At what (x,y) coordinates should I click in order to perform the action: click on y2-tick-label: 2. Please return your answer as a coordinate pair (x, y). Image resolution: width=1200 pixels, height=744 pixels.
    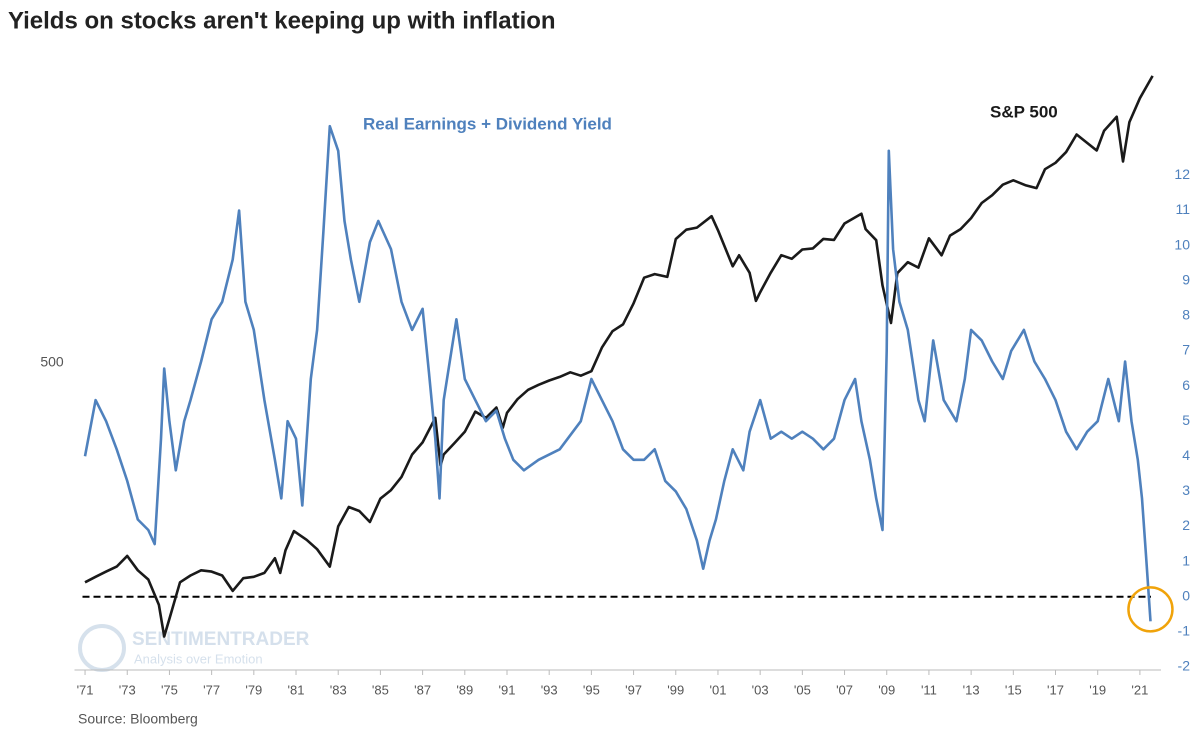
    Looking at the image, I should click on (1186, 525).